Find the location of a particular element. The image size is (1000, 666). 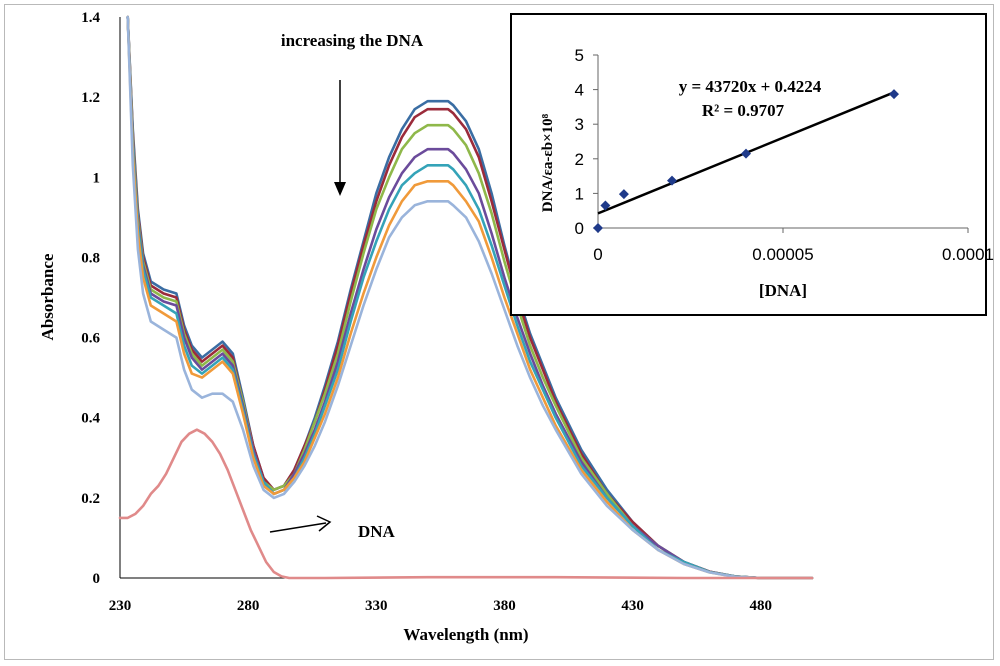

main-y-tick-label: 0.4 is located at coordinates (90, 419).